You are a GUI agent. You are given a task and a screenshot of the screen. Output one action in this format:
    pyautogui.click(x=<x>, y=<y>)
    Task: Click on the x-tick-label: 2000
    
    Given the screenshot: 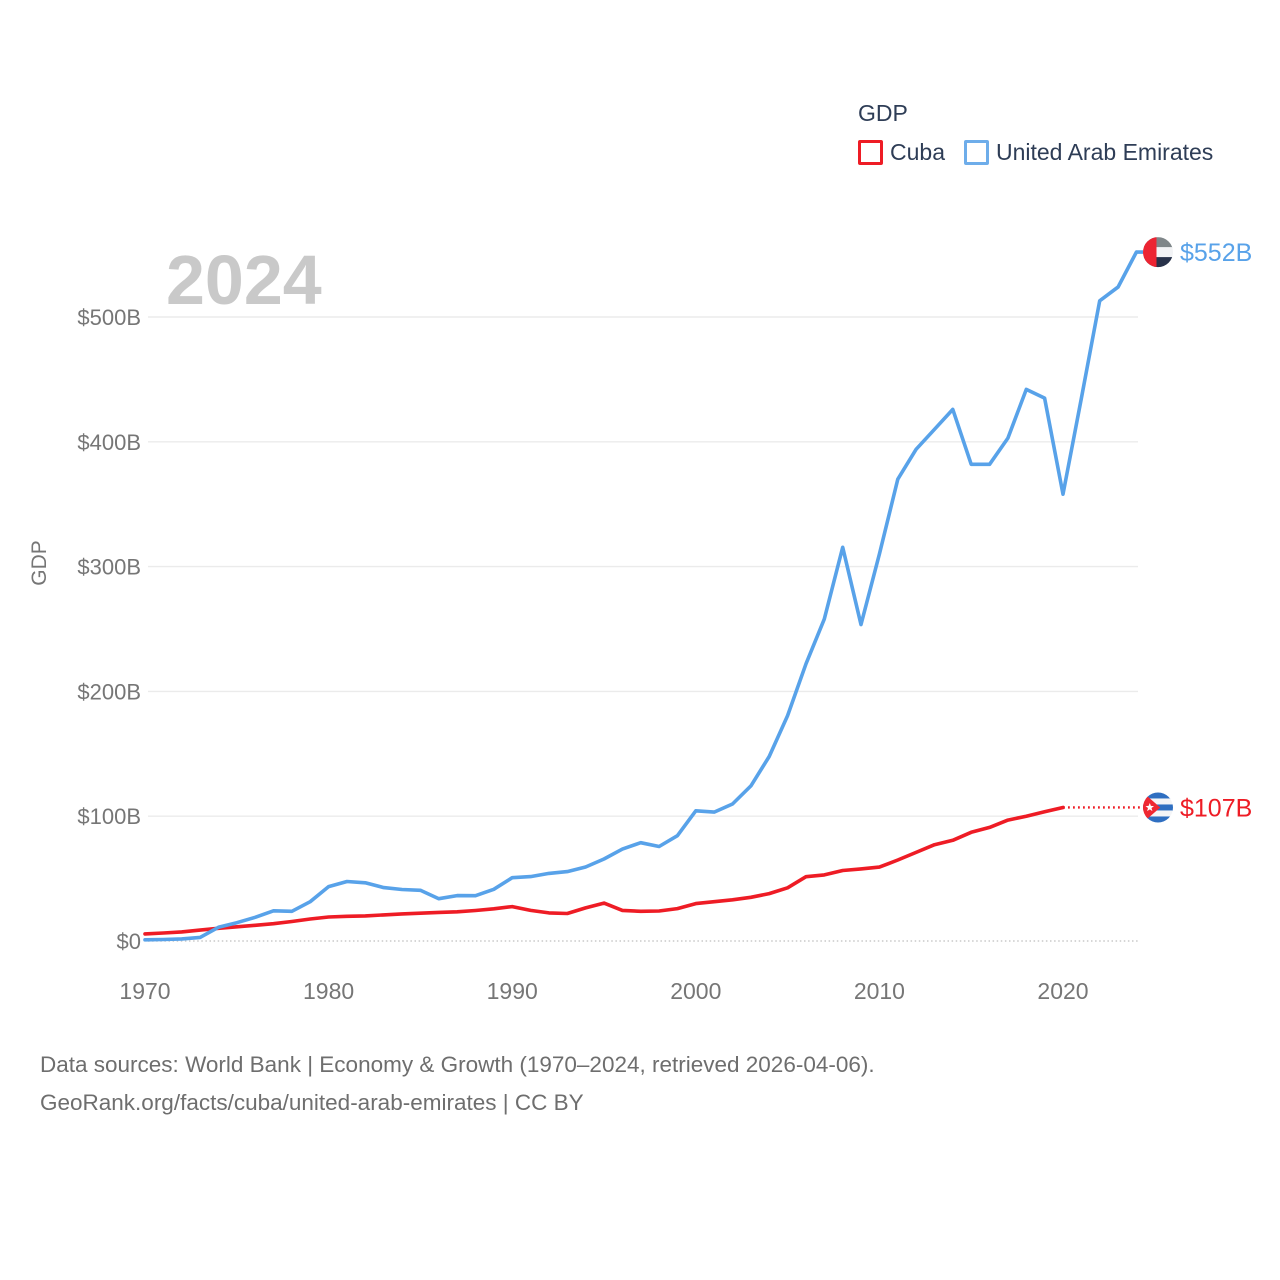 What is the action you would take?
    pyautogui.click(x=695, y=991)
    